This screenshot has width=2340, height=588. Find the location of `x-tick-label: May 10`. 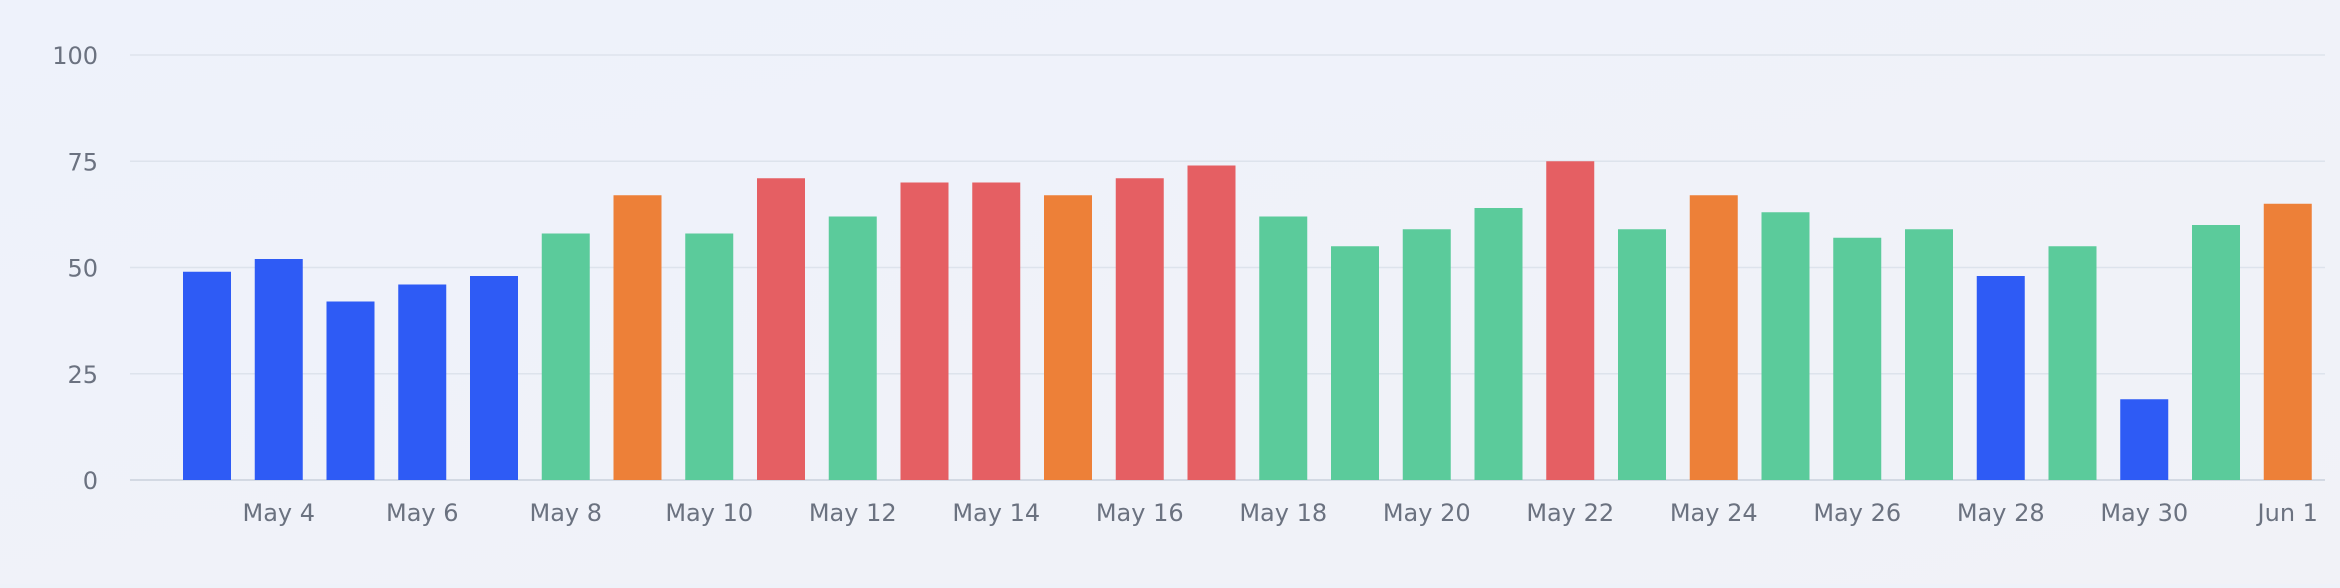

x-tick-label: May 10 is located at coordinates (709, 513).